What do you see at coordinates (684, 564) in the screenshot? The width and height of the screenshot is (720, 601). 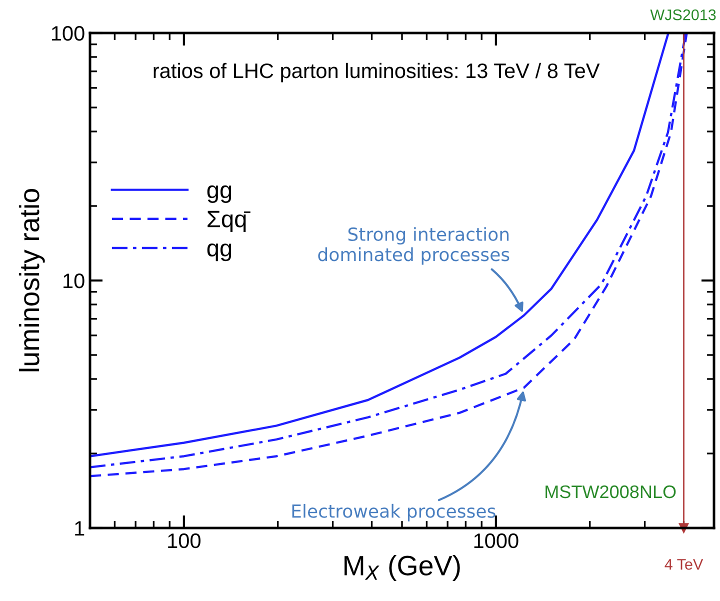 I see `ref-line-label: 4 TeV` at bounding box center [684, 564].